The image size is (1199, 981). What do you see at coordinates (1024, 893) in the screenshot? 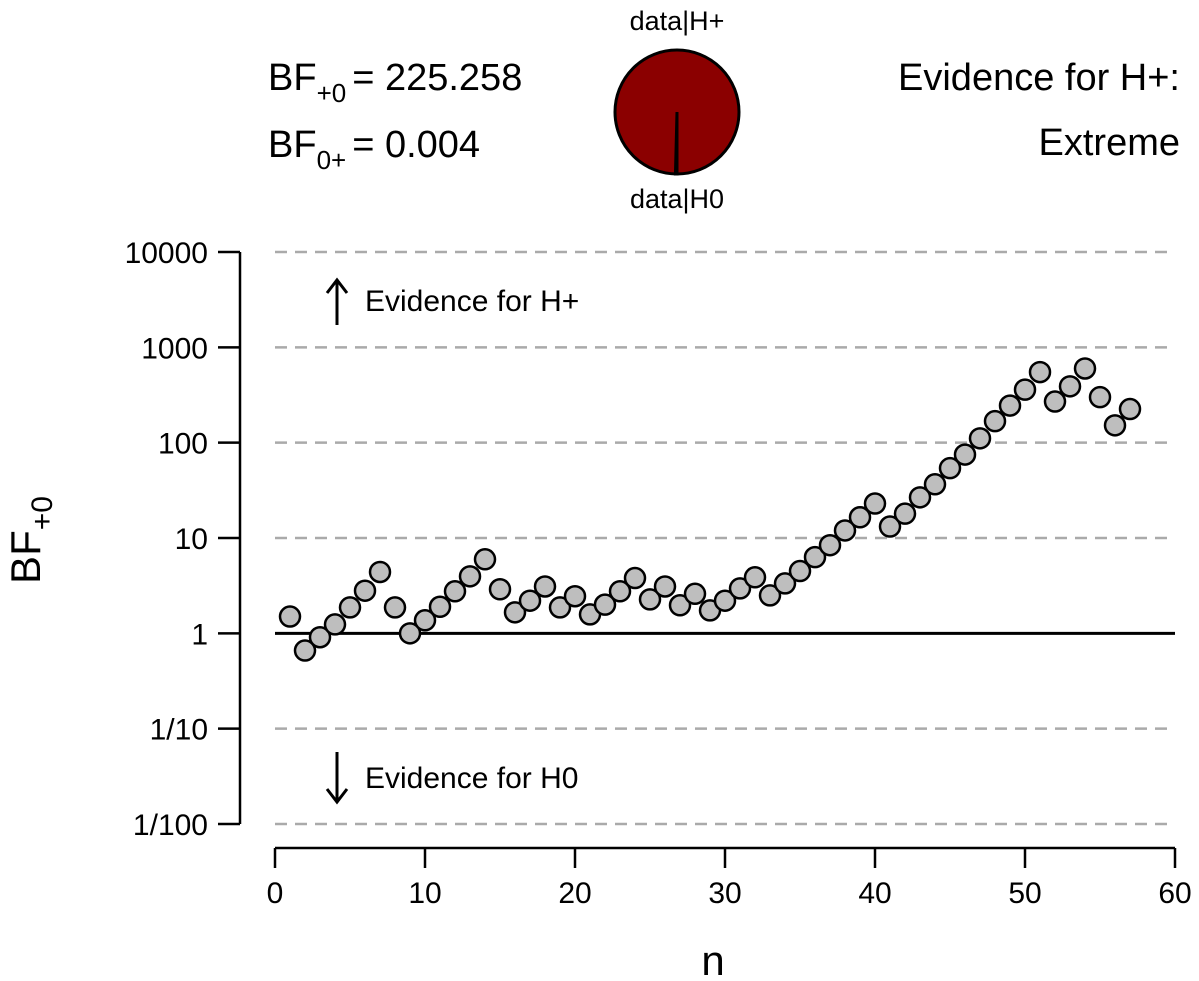
I see `x-tick-label: 50` at bounding box center [1024, 893].